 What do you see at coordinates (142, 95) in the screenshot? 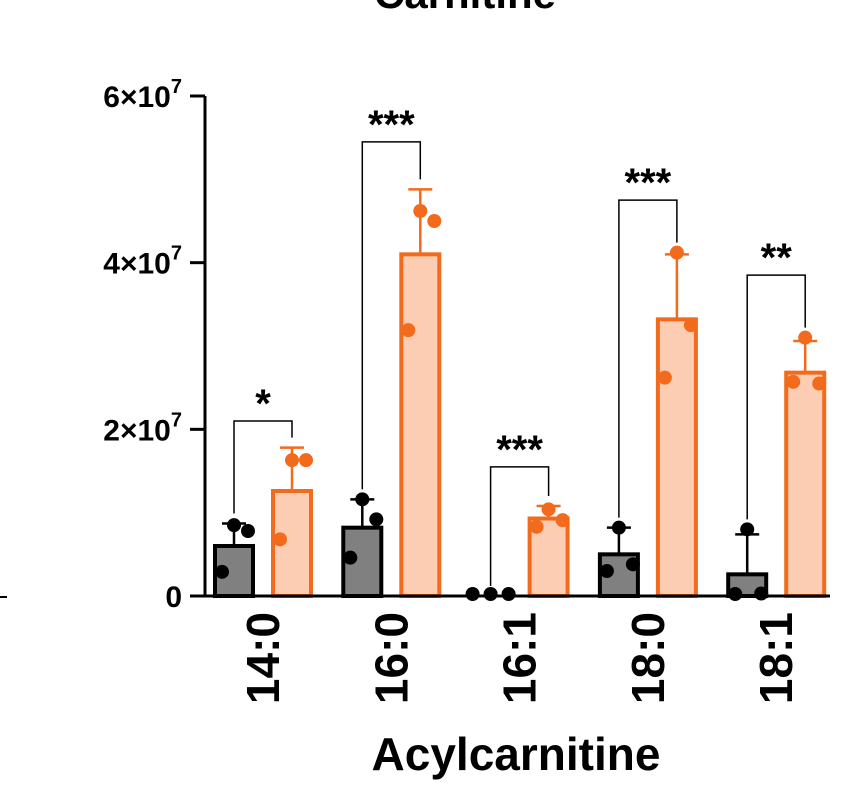
I see `y-tick-label-3: 6×10⁷` at bounding box center [142, 95].